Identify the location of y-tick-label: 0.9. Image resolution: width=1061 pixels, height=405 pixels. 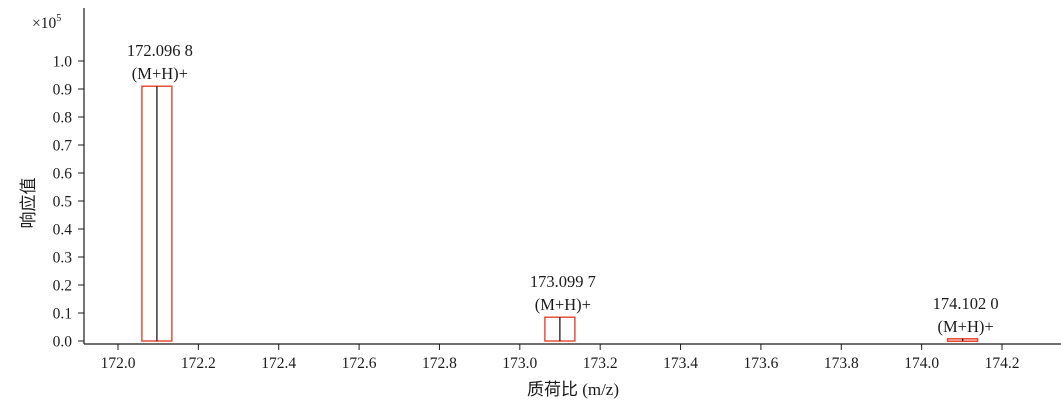
(63, 90).